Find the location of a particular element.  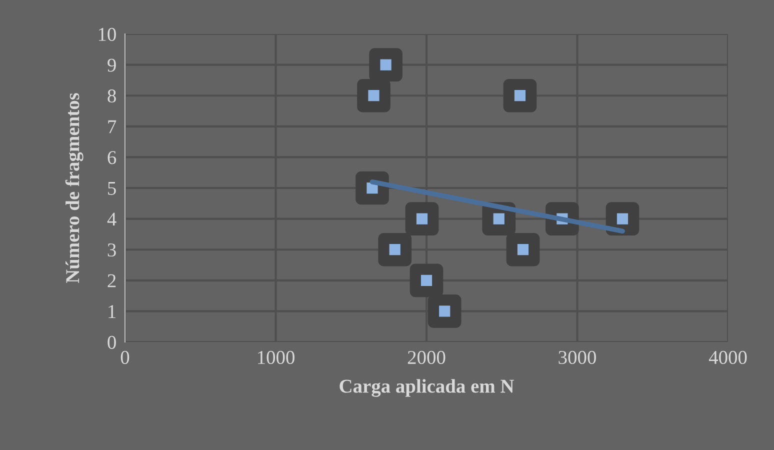

x-tick-label: 0 is located at coordinates (125, 357).